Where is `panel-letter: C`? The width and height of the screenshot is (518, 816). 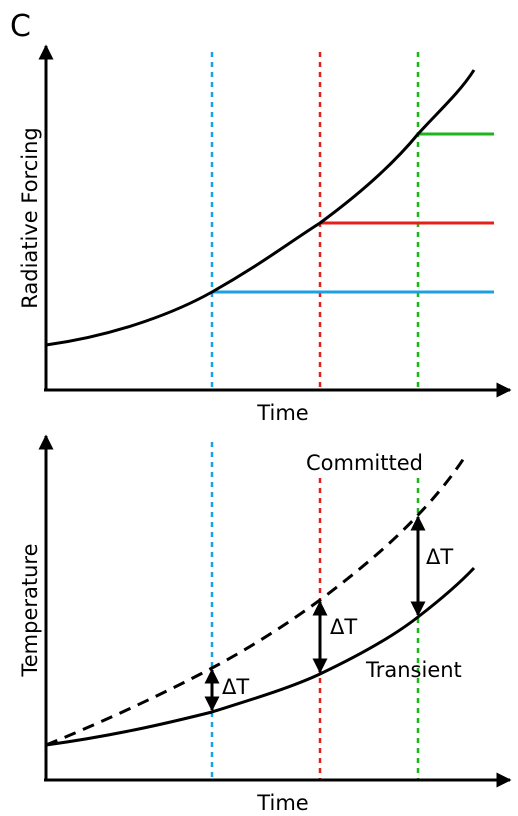 panel-letter: C is located at coordinates (20, 26).